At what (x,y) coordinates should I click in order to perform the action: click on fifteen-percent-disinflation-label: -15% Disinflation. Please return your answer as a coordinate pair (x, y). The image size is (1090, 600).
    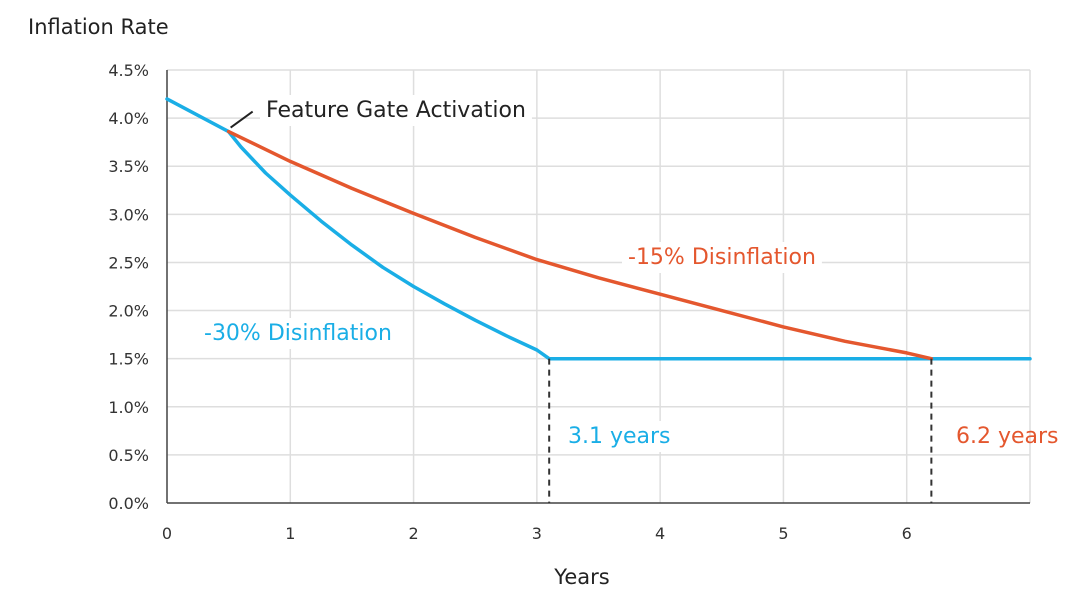
    Looking at the image, I should click on (722, 257).